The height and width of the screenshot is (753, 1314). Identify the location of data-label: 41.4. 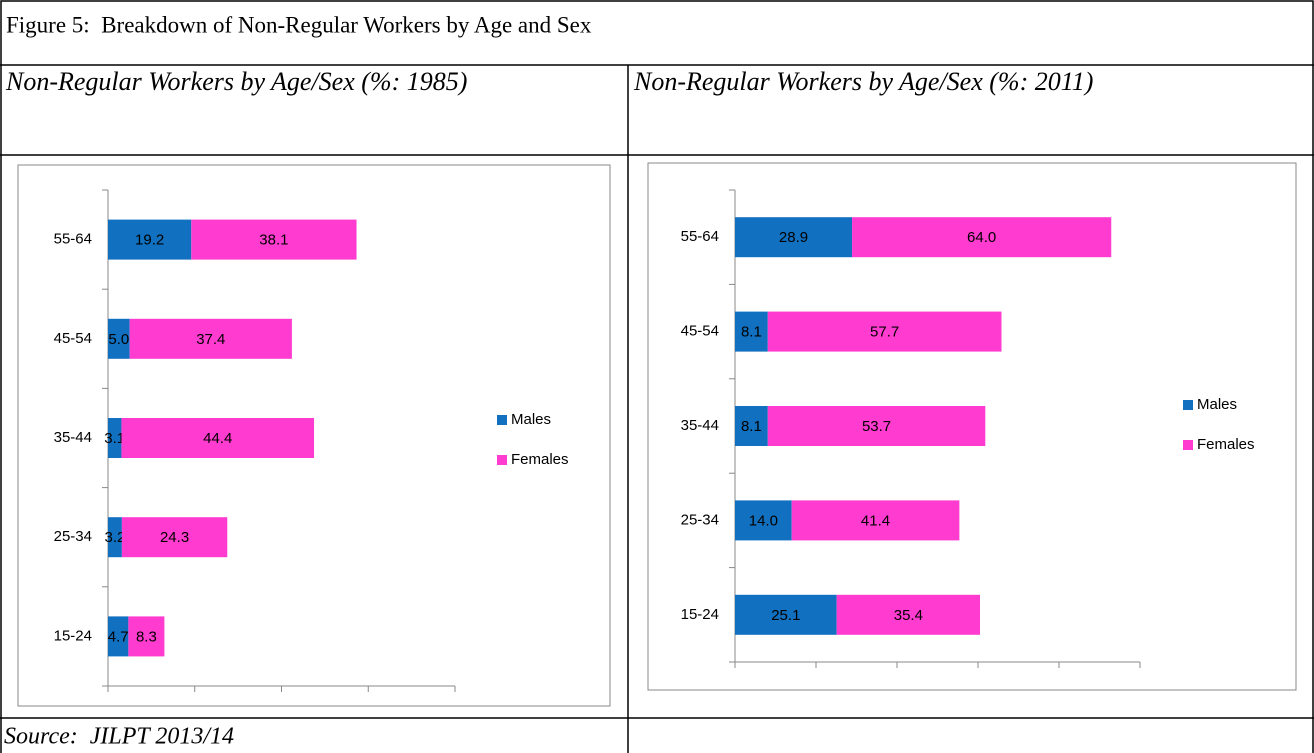
(875, 520).